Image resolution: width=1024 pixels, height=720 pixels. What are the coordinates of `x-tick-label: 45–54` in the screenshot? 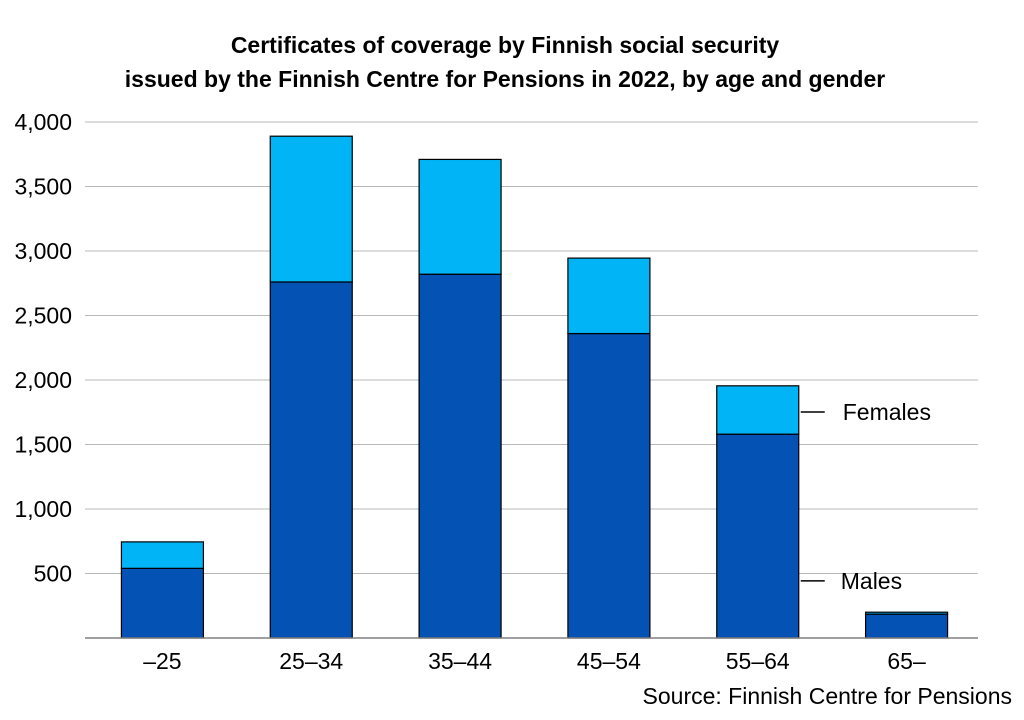 It's located at (609, 661).